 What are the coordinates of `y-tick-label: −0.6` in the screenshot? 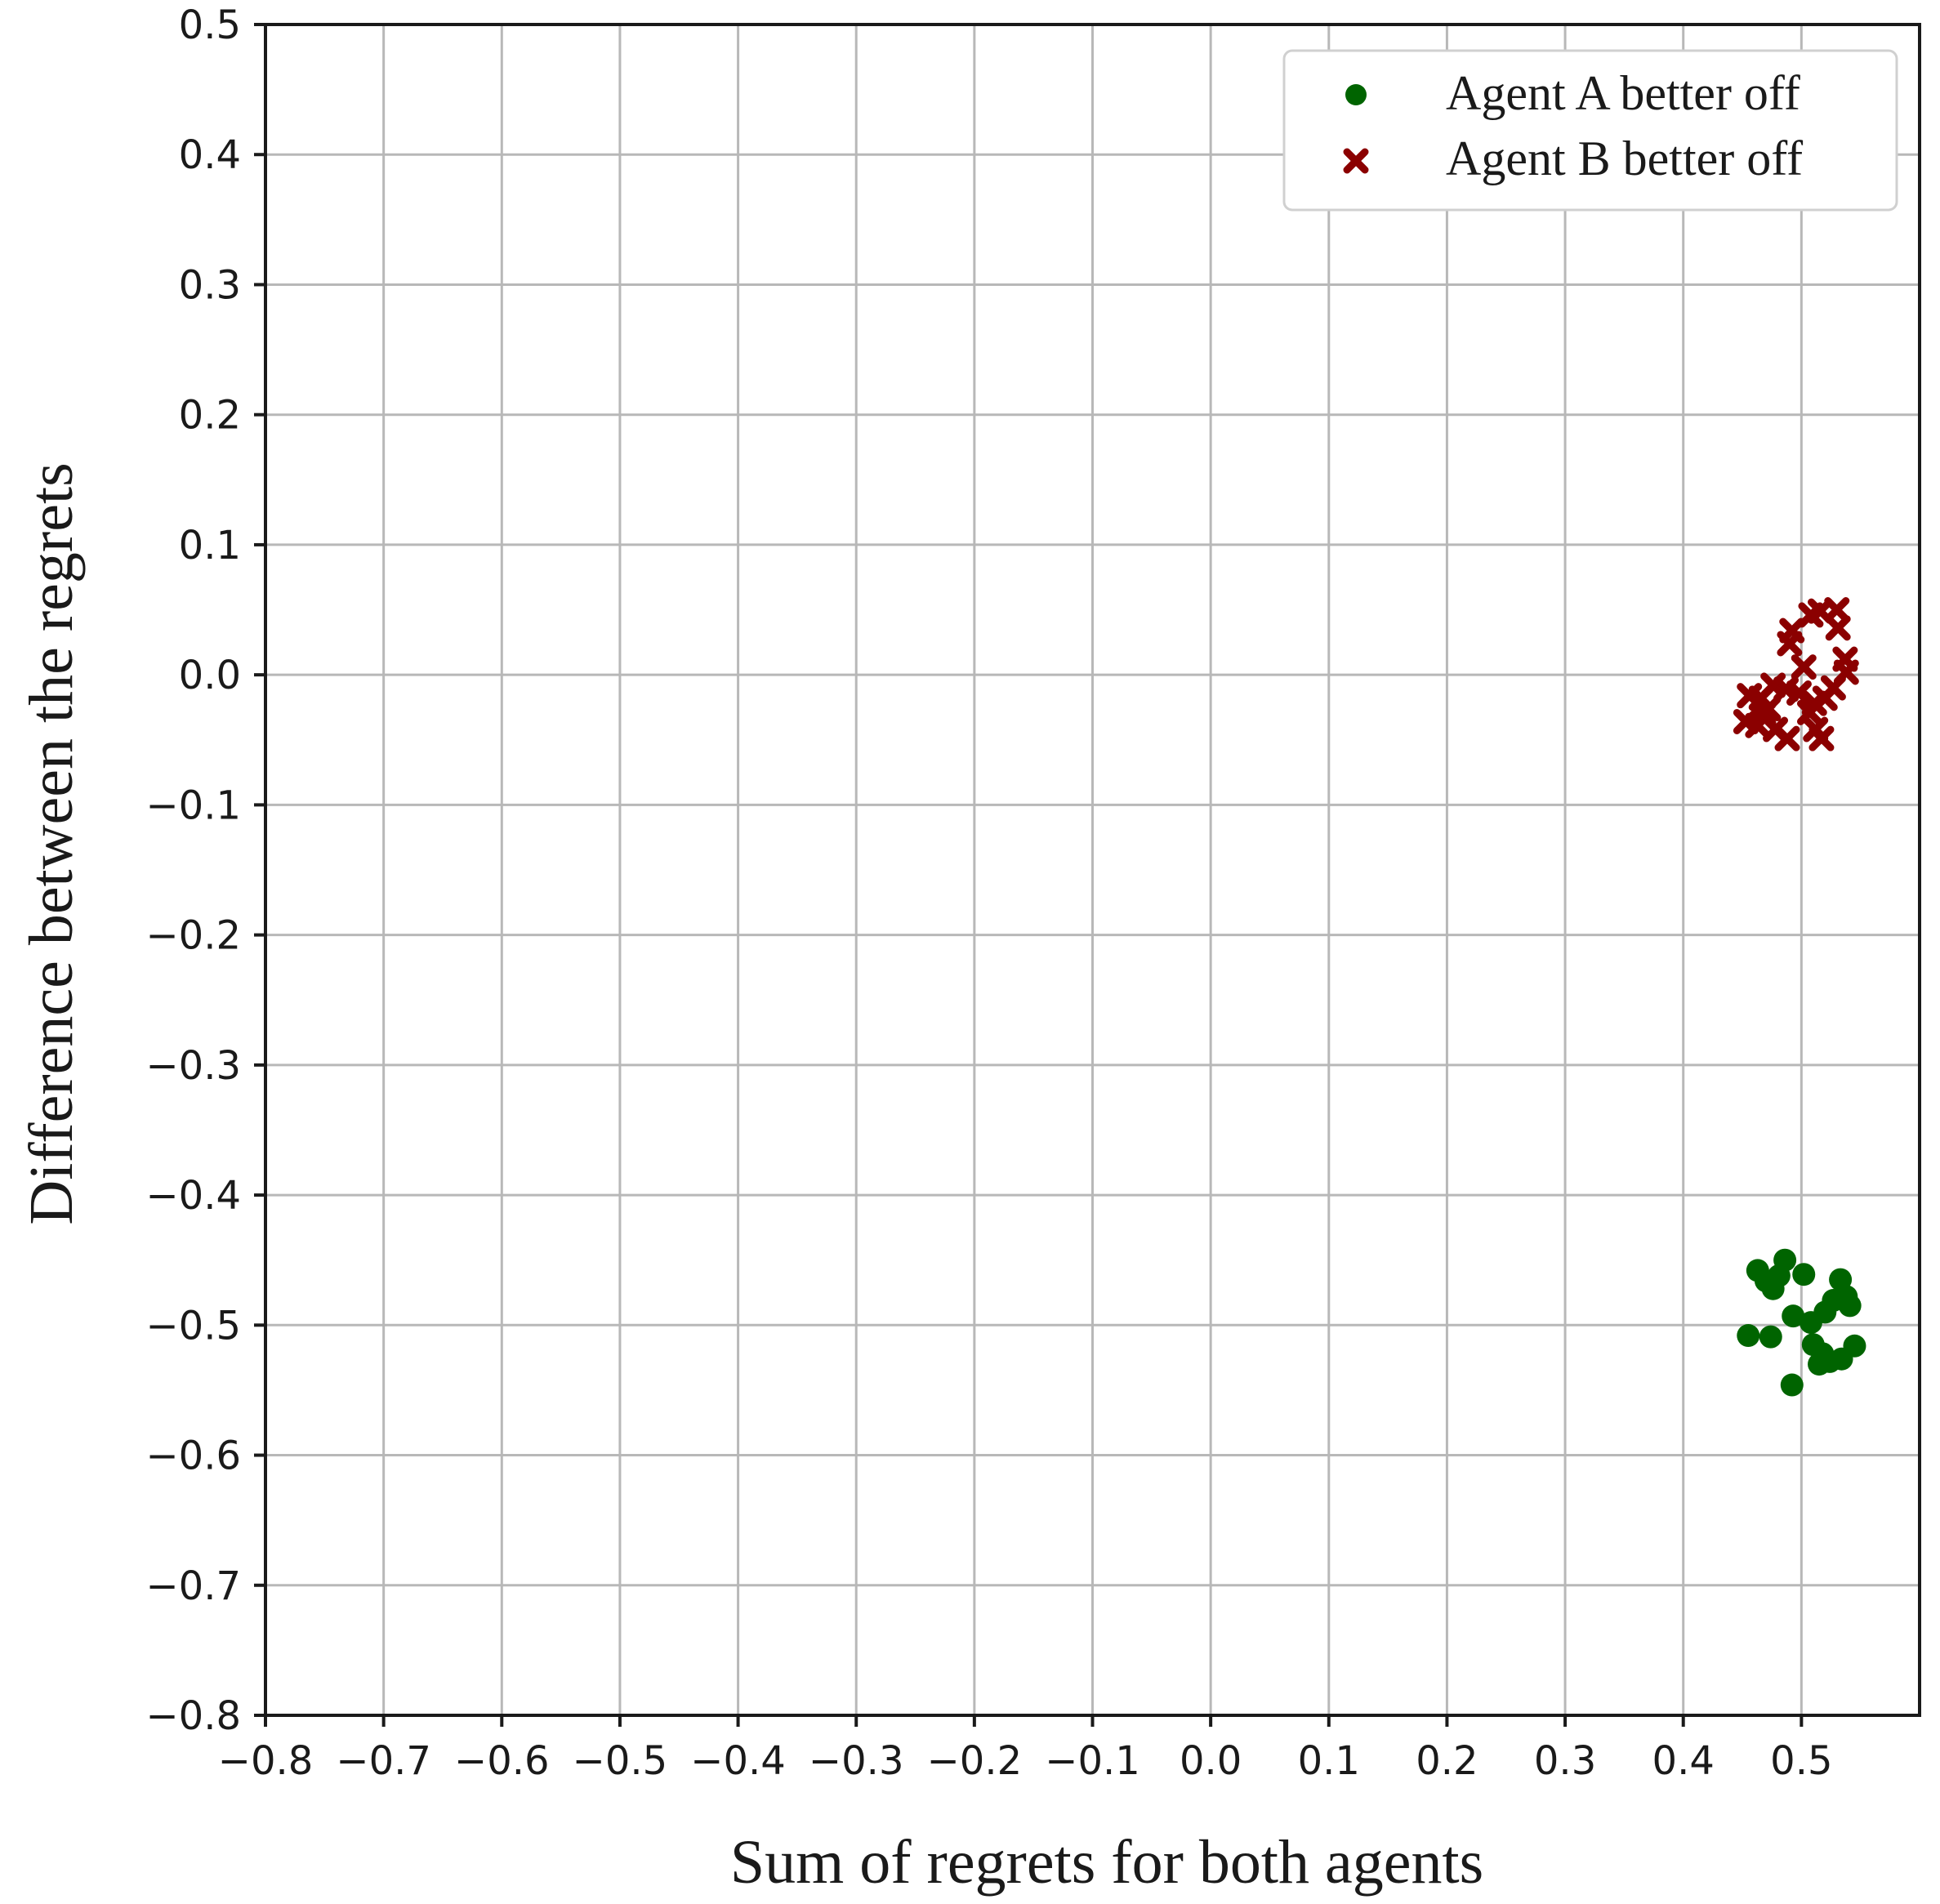 It's located at (193, 1457).